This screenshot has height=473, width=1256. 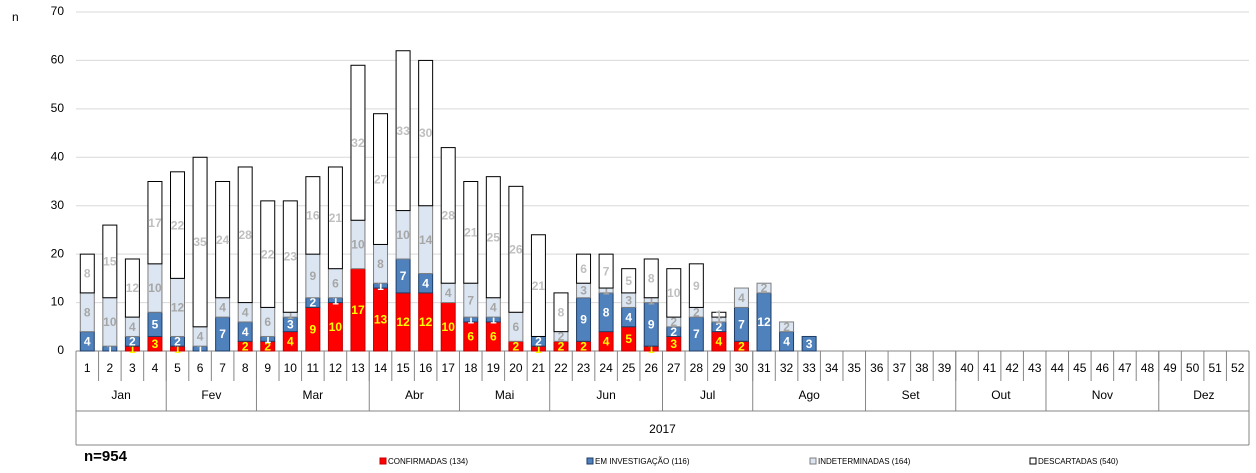 What do you see at coordinates (922, 368) in the screenshot?
I see `x-tick-label: 38` at bounding box center [922, 368].